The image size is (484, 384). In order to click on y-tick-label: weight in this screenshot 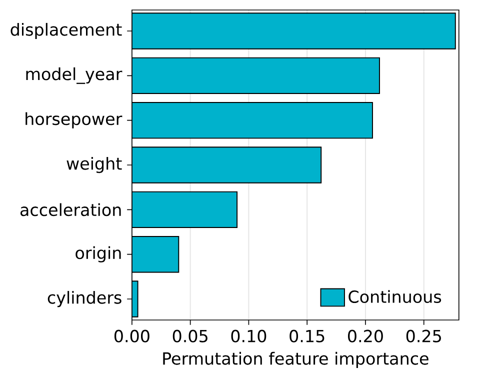, I will do `click(94, 165)`.